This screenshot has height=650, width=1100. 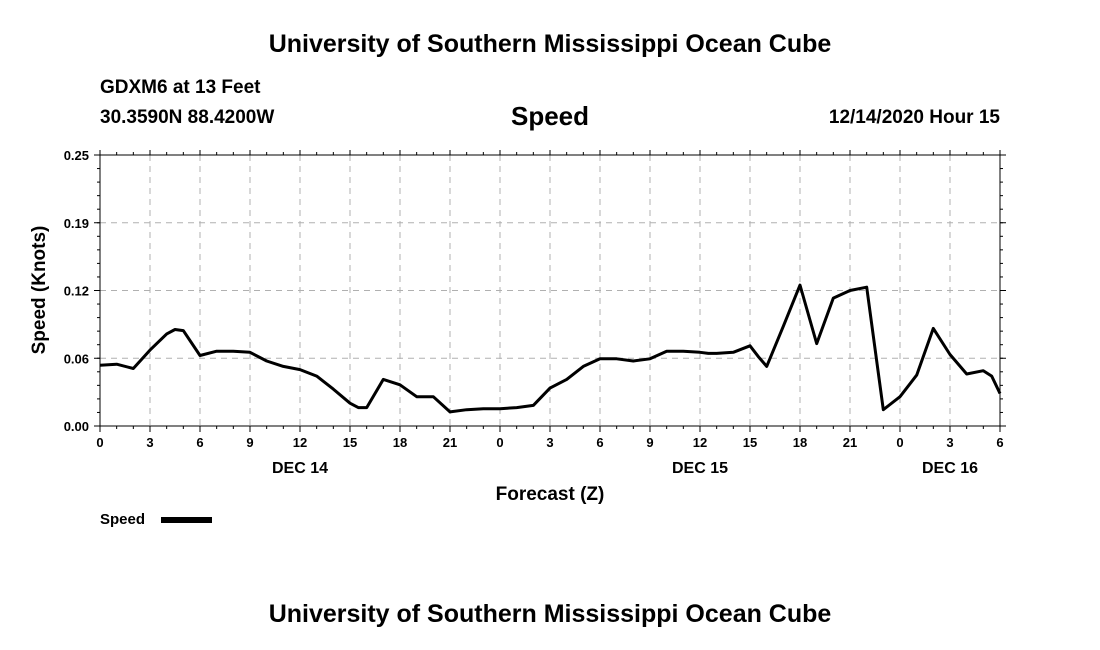 What do you see at coordinates (625, 468) in the screenshot?
I see `date-labels: DEC 14 DEC 15 DEC 16` at bounding box center [625, 468].